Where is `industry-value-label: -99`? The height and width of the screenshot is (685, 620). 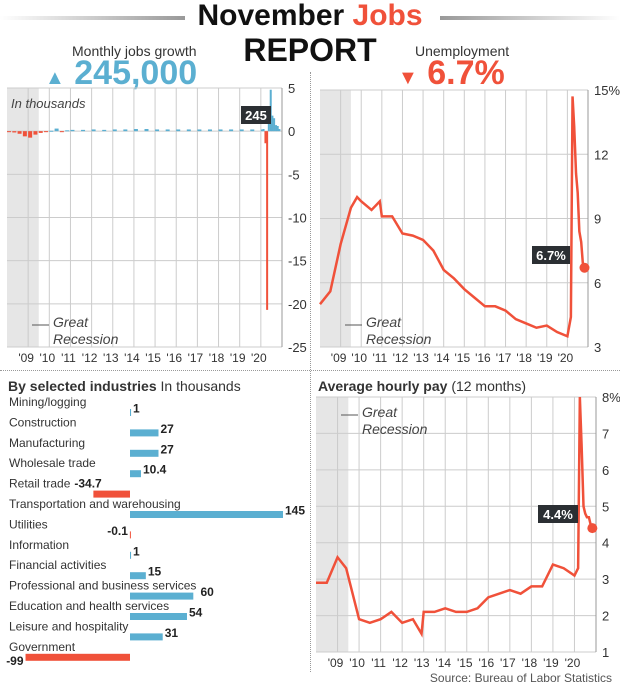 industry-value-label: -99 is located at coordinates (15, 661).